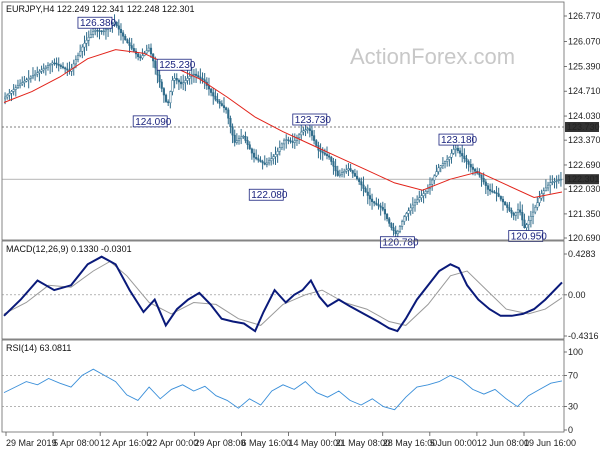  What do you see at coordinates (400, 243) in the screenshot?
I see `price-annotation-label: 120.780` at bounding box center [400, 243].